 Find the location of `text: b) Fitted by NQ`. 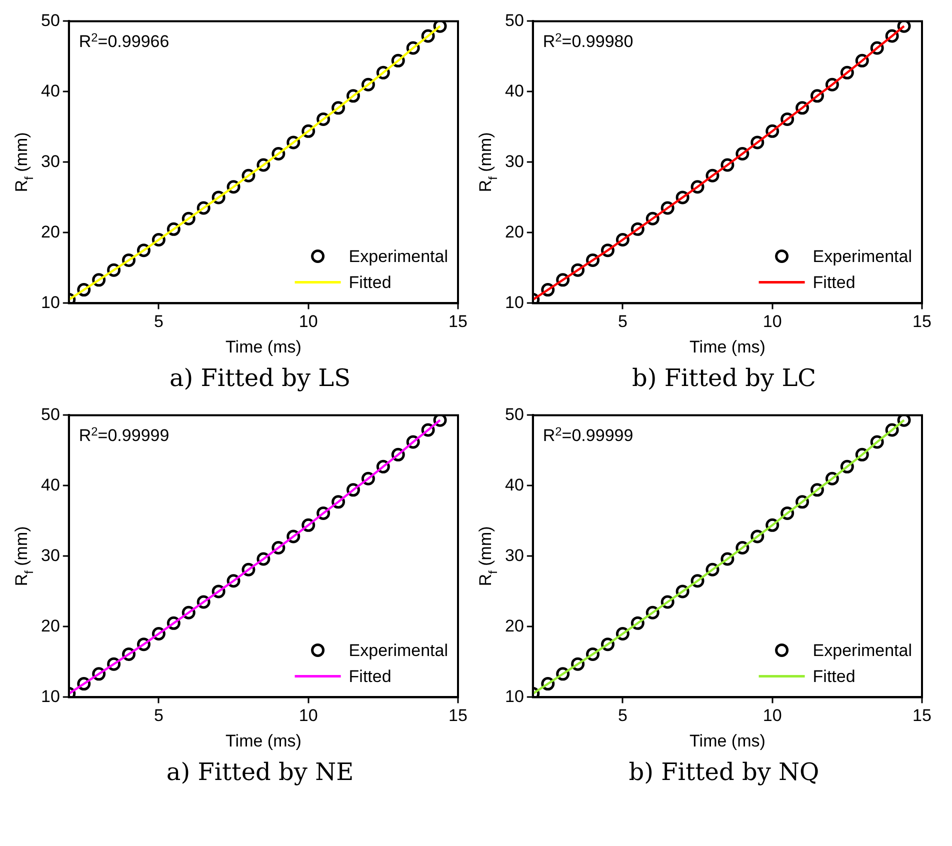

text: b) Fitted by NQ is located at coordinates (724, 772).